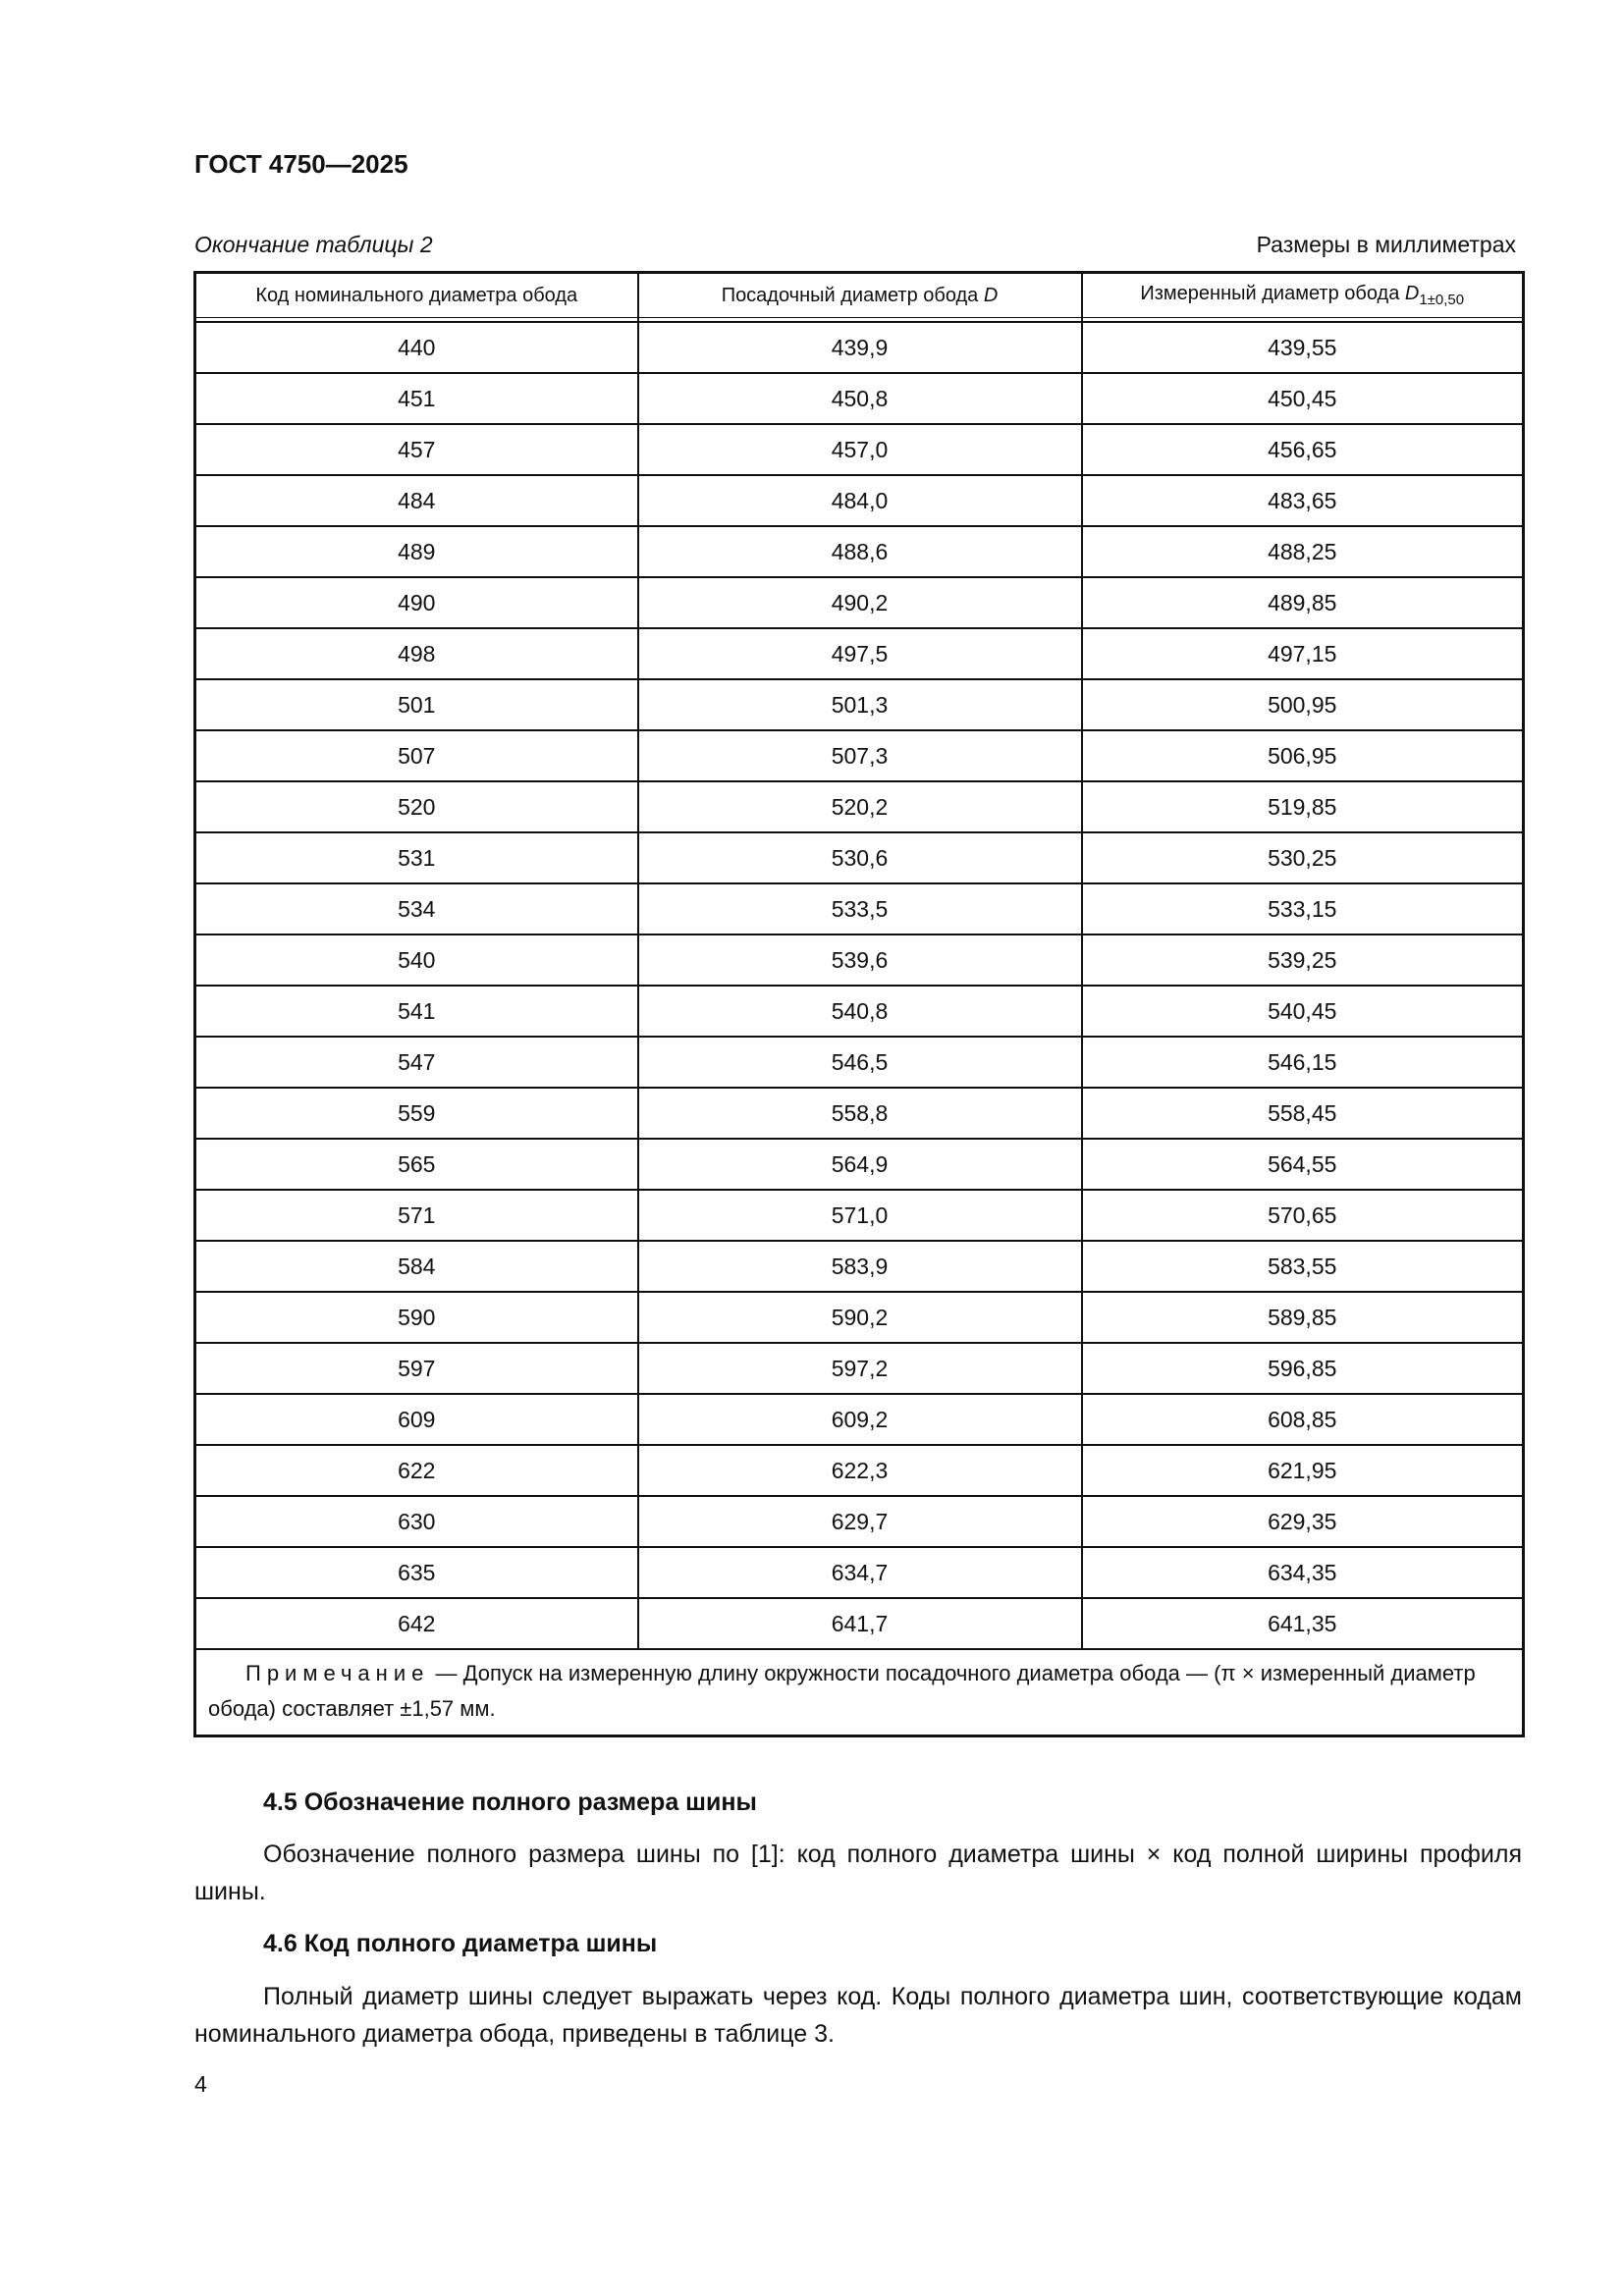 The width and height of the screenshot is (1624, 2296). Describe the element at coordinates (416, 602) in the screenshot. I see `cell-code: 490` at that location.